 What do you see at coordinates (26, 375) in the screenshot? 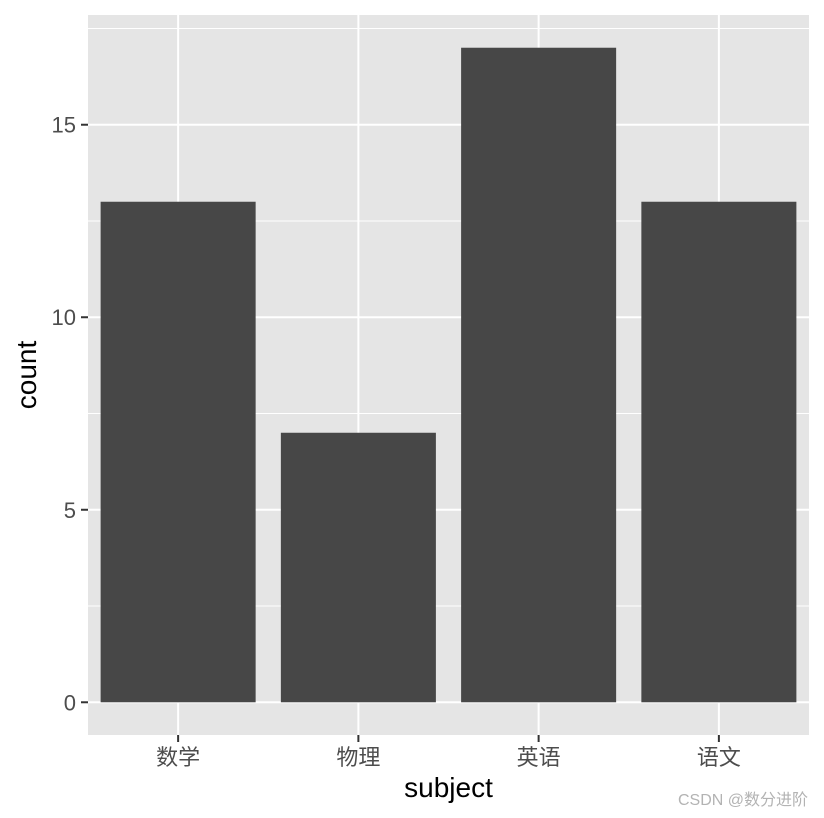
I see `y-axis-title: count` at bounding box center [26, 375].